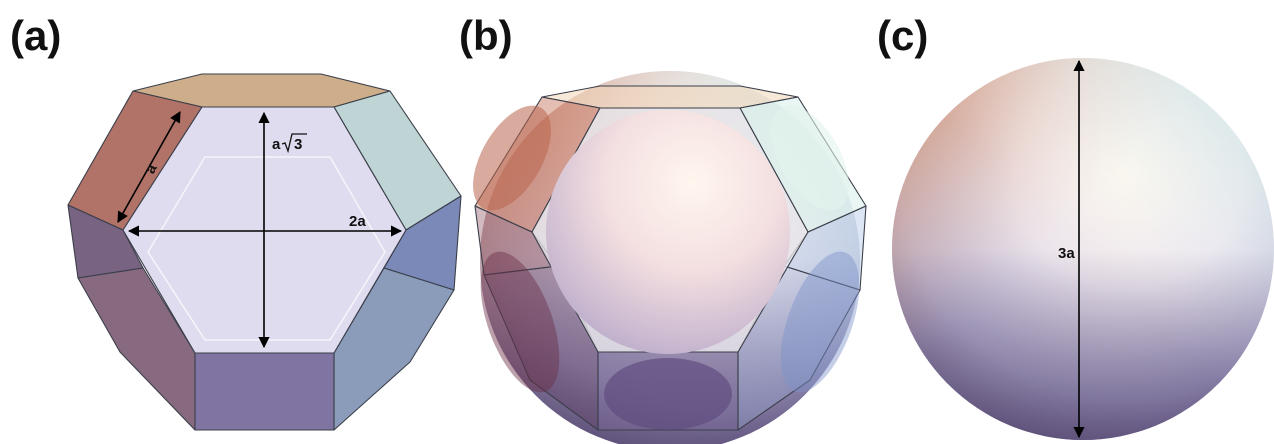  What do you see at coordinates (264, 391) in the screenshot?
I see `bottom-face` at bounding box center [264, 391].